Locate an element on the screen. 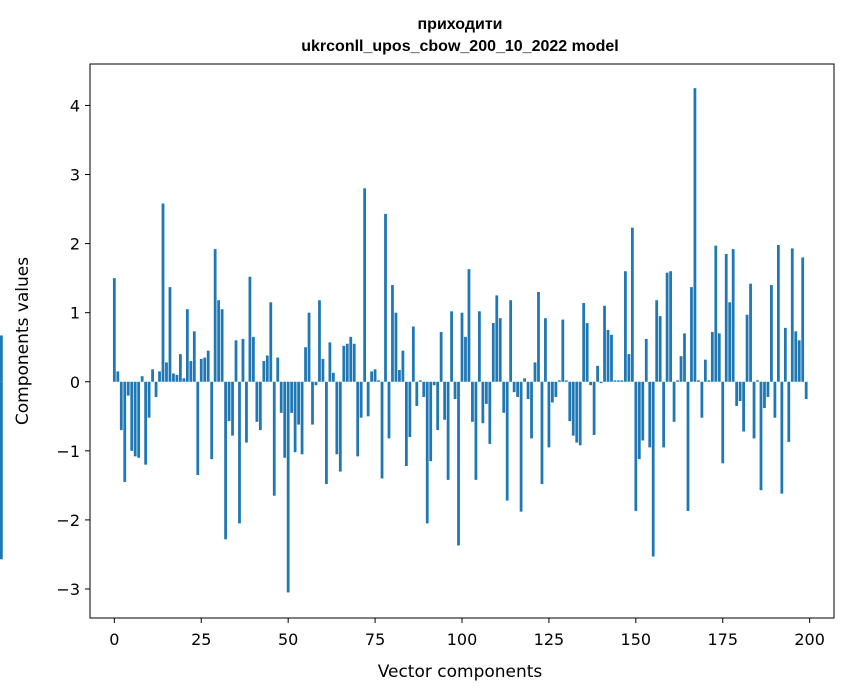  x-tick-label: 175 is located at coordinates (722, 639).